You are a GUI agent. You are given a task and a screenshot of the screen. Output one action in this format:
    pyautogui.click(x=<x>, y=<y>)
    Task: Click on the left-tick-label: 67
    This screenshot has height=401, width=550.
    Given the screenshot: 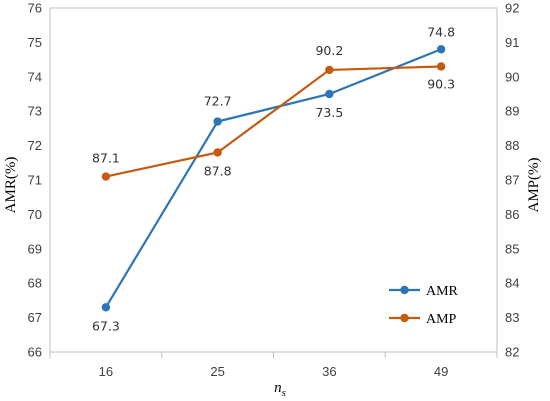 What is the action you would take?
    pyautogui.click(x=35, y=317)
    